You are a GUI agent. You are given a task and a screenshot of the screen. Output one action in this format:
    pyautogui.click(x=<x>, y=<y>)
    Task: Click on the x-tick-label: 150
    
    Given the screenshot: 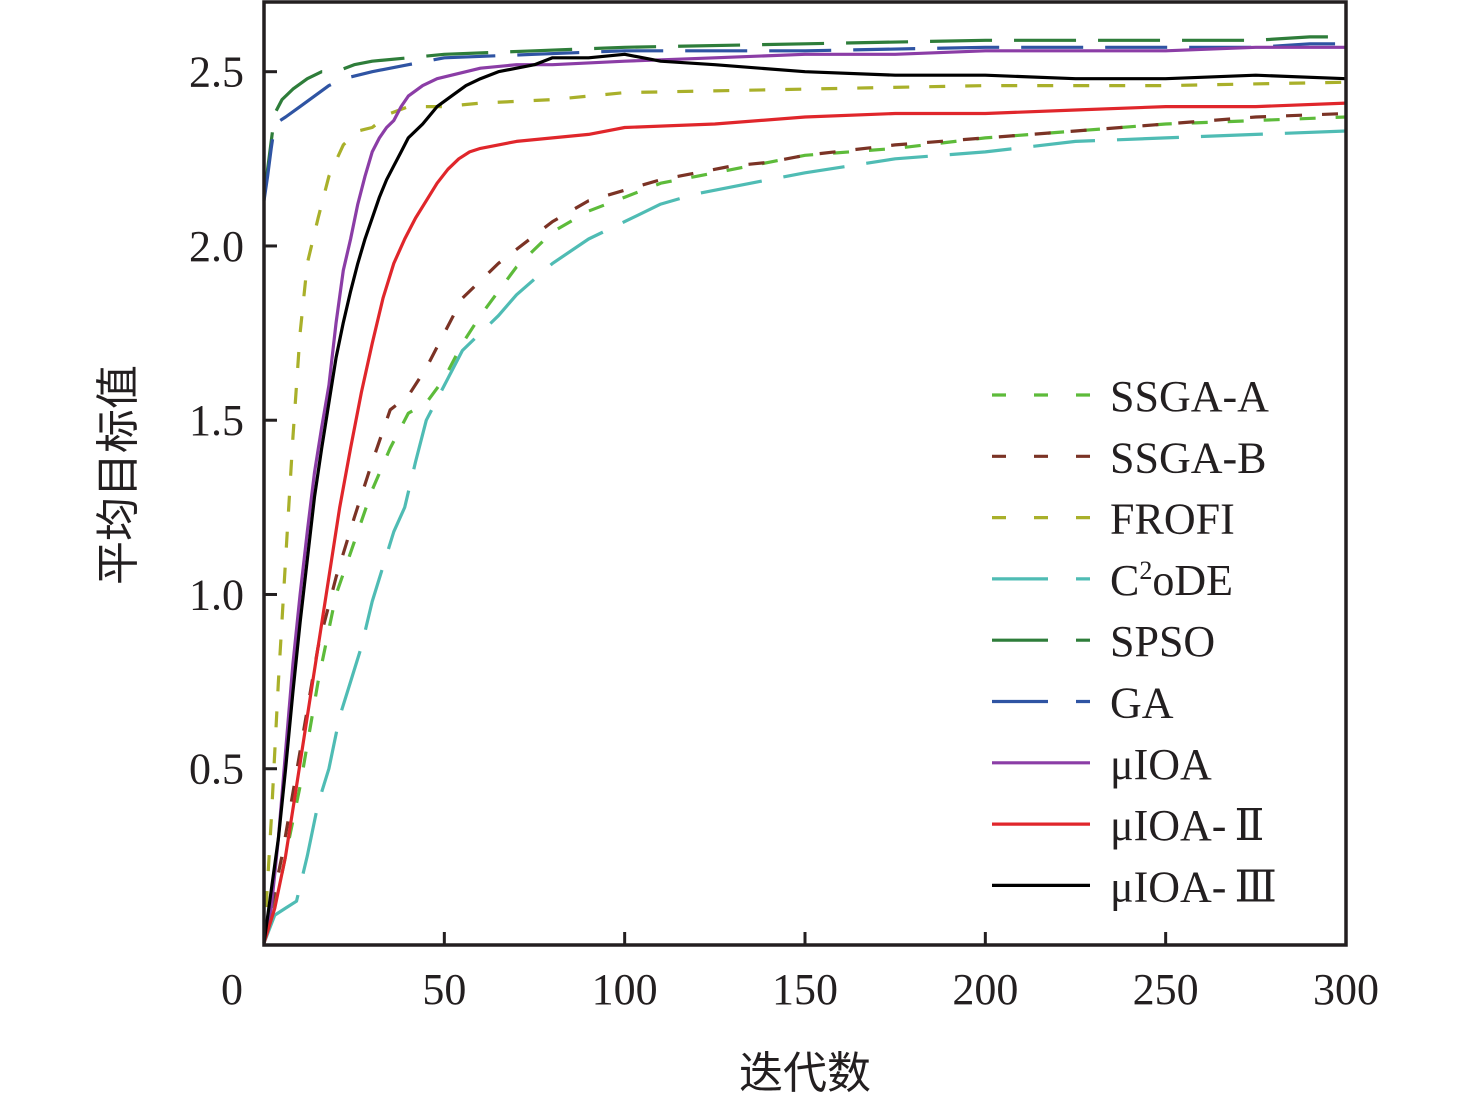 What is the action you would take?
    pyautogui.click(x=805, y=989)
    